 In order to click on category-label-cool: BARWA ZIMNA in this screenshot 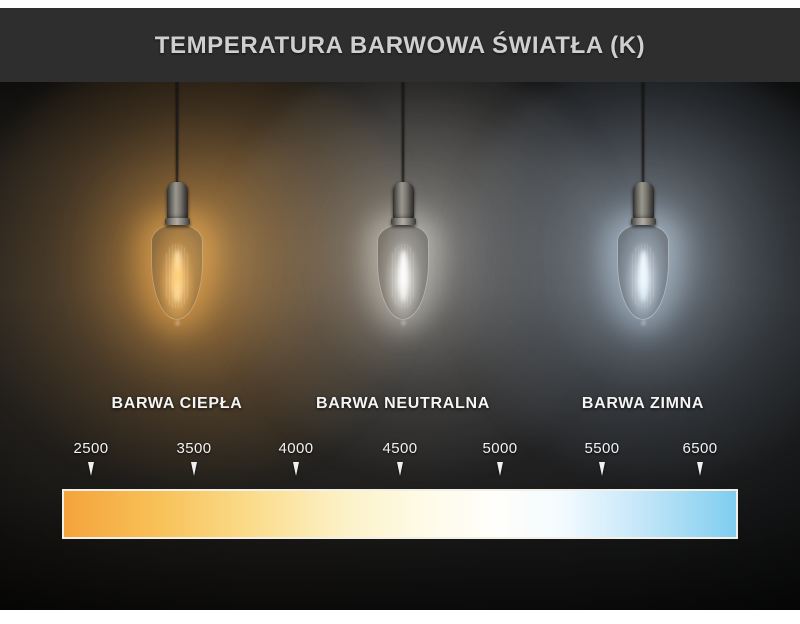, I will do `click(643, 403)`.